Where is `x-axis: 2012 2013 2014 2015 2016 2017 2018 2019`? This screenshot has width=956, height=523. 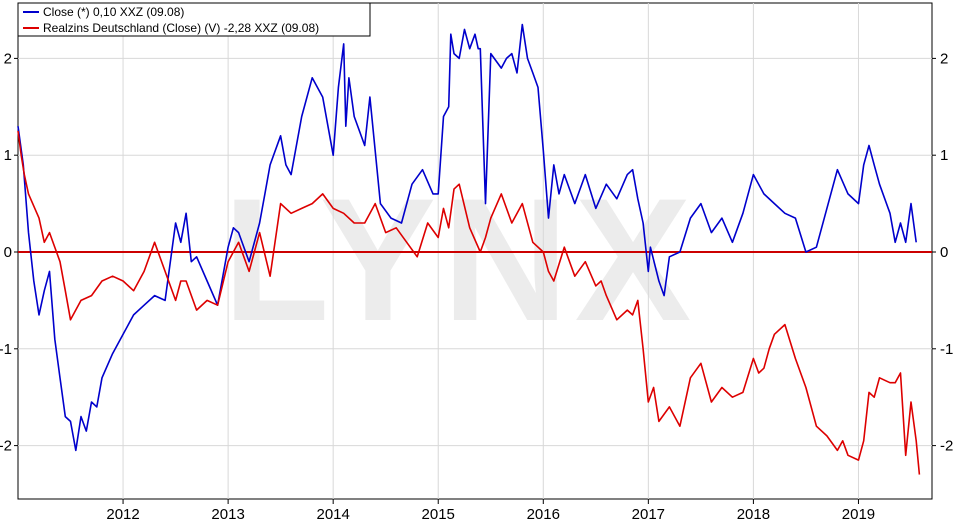 x-axis: 2012 2013 2014 2015 2016 2017 2018 2019 is located at coordinates (490, 511).